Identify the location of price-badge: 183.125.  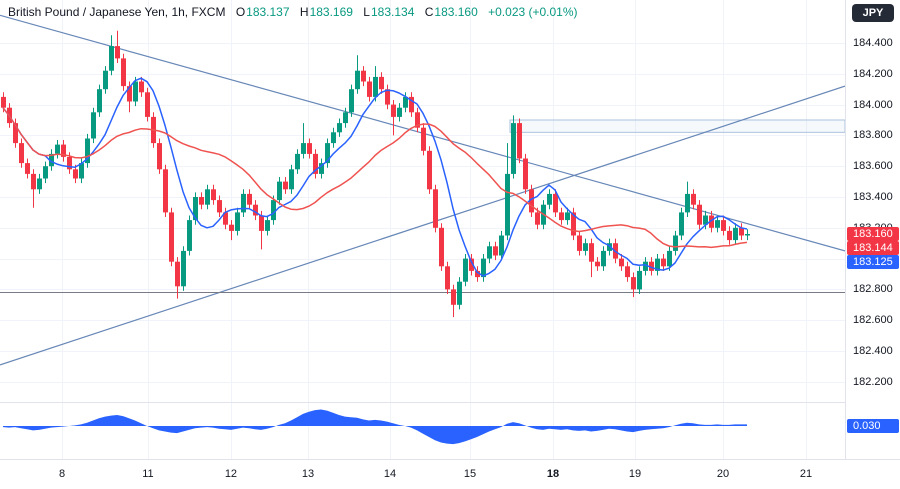
(873, 261).